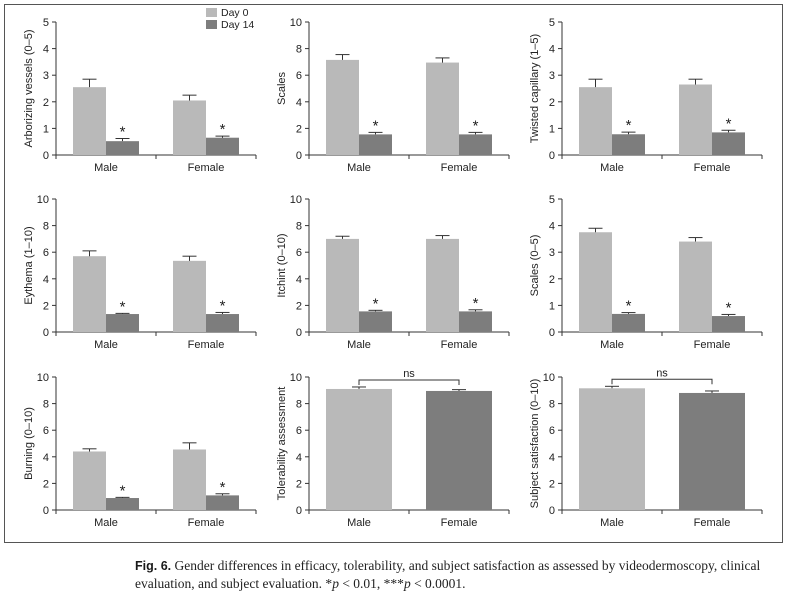  Describe the element at coordinates (140, 272) in the screenshot. I see `chart-panel-4: 0 2 4 6 8 10 Eythema (1–10) Male Female * *` at that location.